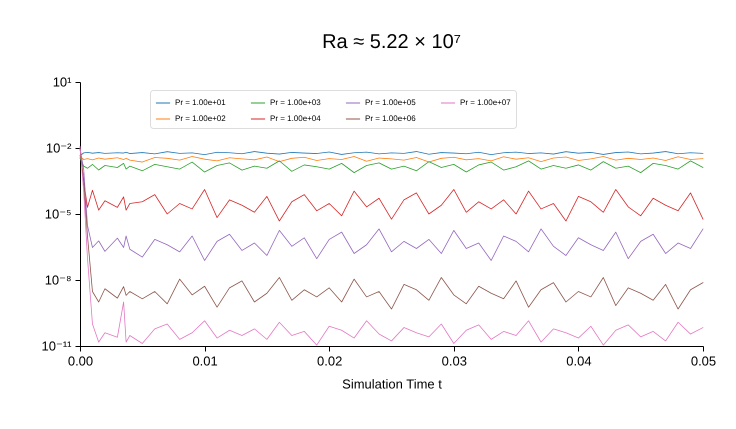  Describe the element at coordinates (58, 280) in the screenshot. I see `y-tick-label: 10⁻⁸` at that location.